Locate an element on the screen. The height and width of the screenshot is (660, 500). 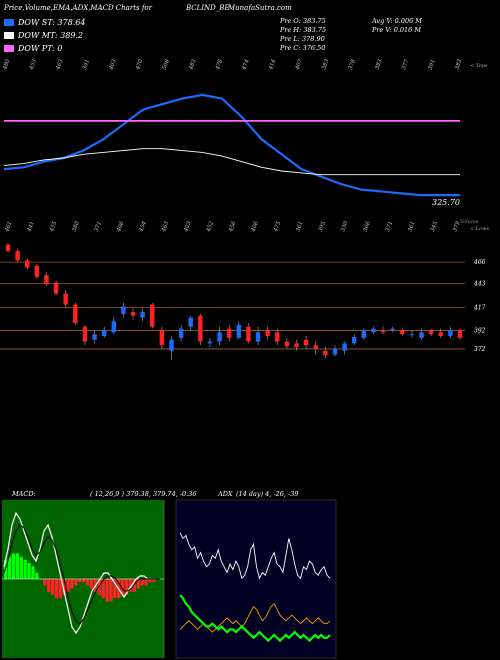
low-label: 361 is located at coordinates (299, 227).